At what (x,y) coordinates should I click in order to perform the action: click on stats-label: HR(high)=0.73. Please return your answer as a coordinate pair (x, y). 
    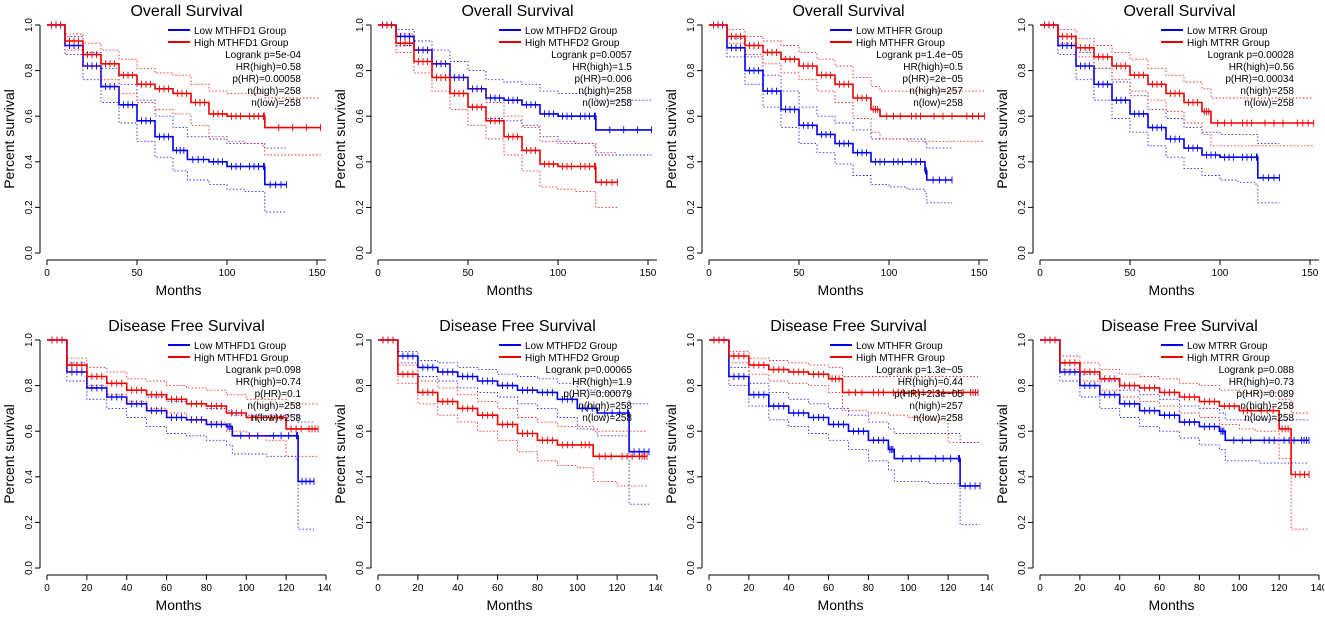
    Looking at the image, I should click on (1262, 382).